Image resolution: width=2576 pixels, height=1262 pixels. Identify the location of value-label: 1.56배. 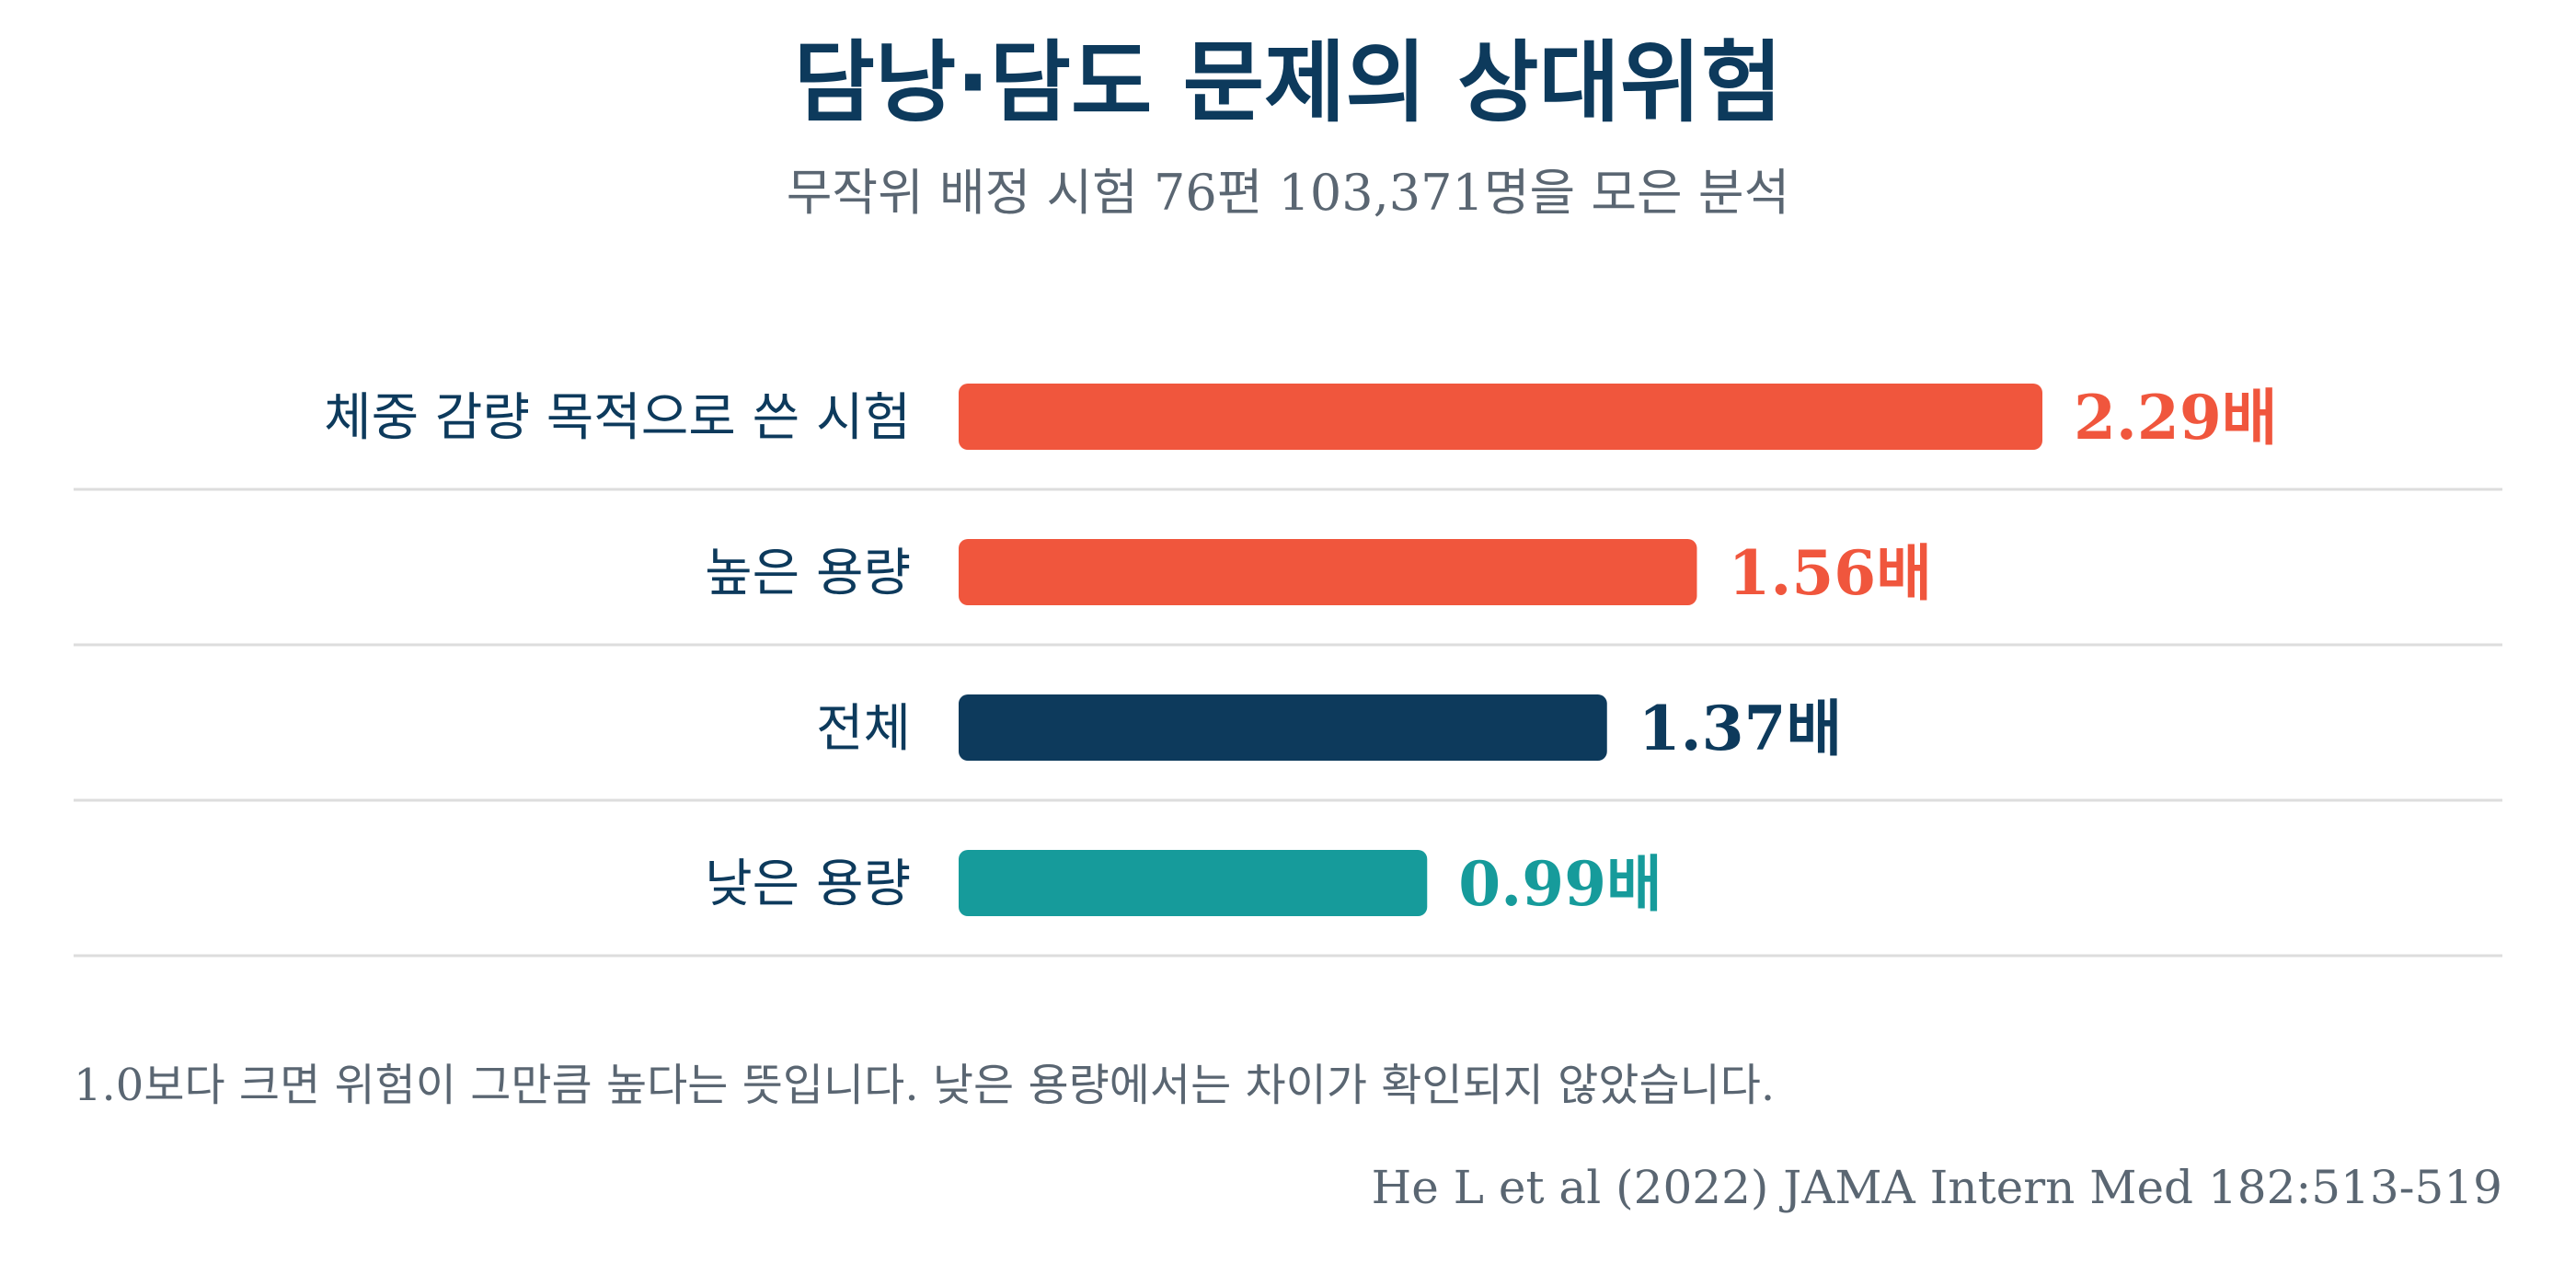
(1829, 573).